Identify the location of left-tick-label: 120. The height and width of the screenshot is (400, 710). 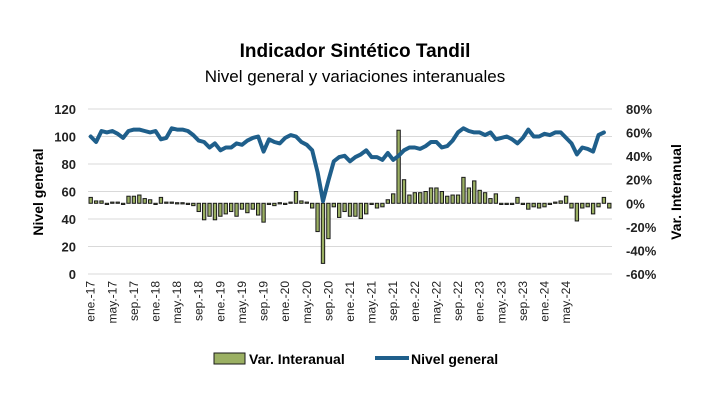
(65, 109).